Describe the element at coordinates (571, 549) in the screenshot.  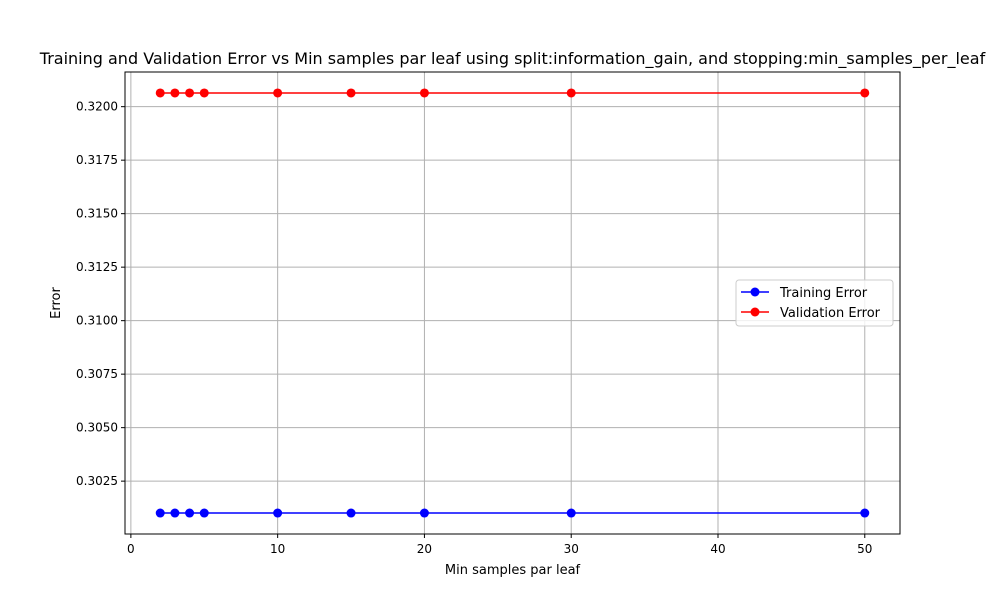
I see `x-tick-label: 30` at that location.